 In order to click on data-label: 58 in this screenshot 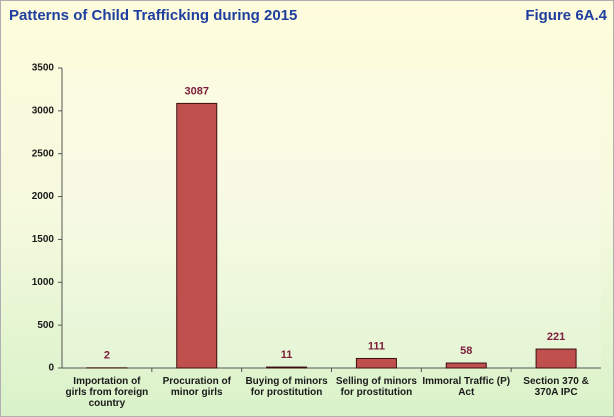, I will do `click(466, 351)`.